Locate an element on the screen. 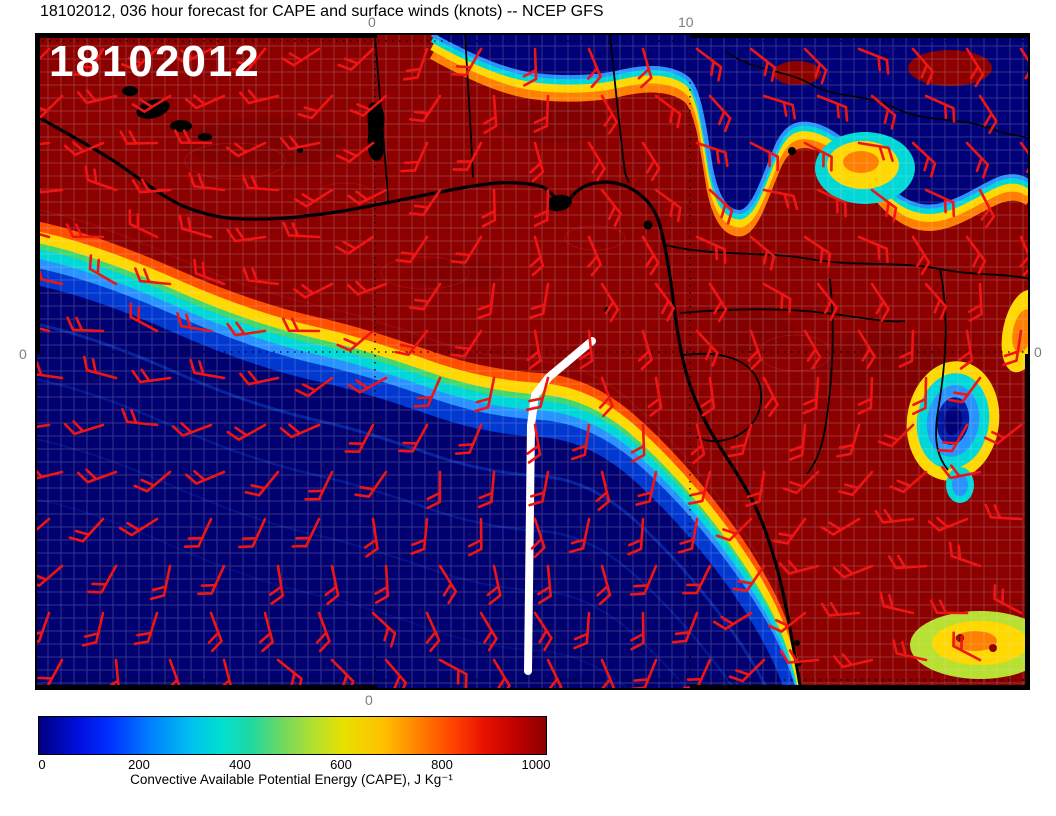 This screenshot has height=816, width=1056. axis-tick-lat-right-0: 0 is located at coordinates (1038, 352).